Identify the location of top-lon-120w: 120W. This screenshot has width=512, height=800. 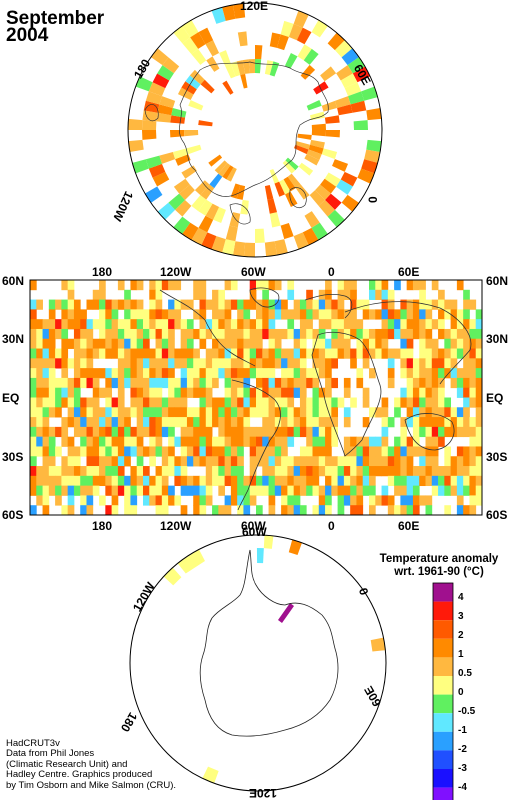
(176, 272).